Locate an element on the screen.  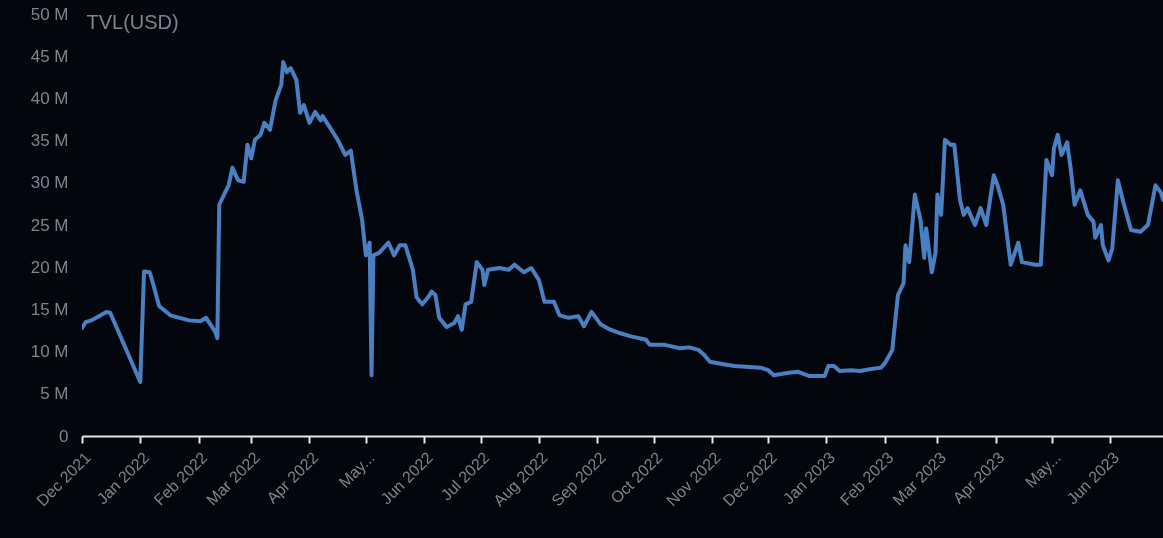
y-tick-label: 25 M is located at coordinates (49, 225).